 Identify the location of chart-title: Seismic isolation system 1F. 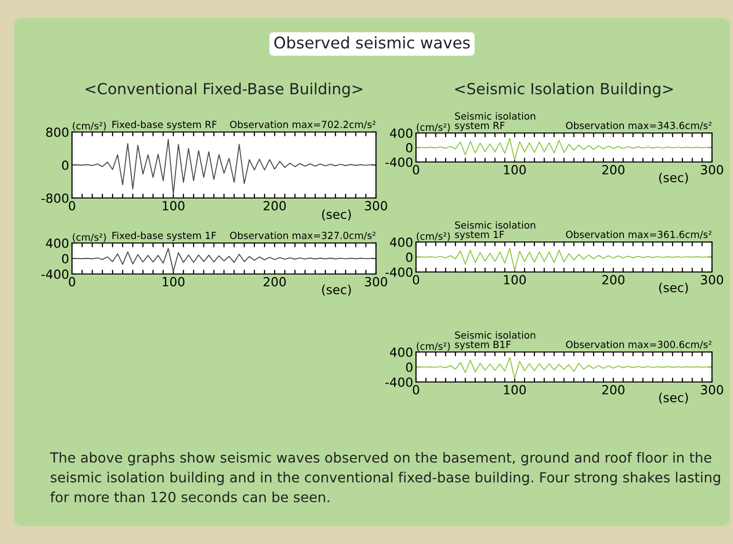
(495, 230).